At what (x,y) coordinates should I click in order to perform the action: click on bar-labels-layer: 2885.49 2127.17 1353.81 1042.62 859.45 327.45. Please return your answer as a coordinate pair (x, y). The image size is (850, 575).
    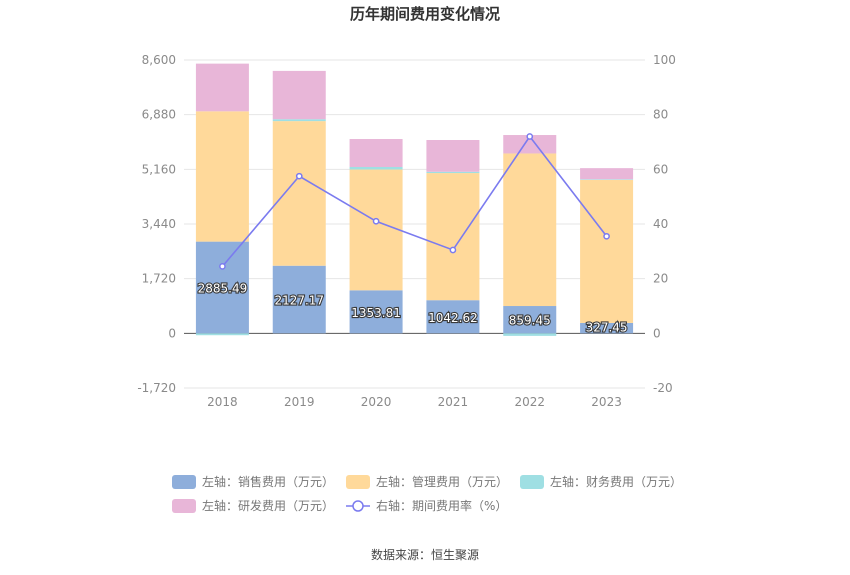
    Looking at the image, I should click on (413, 307).